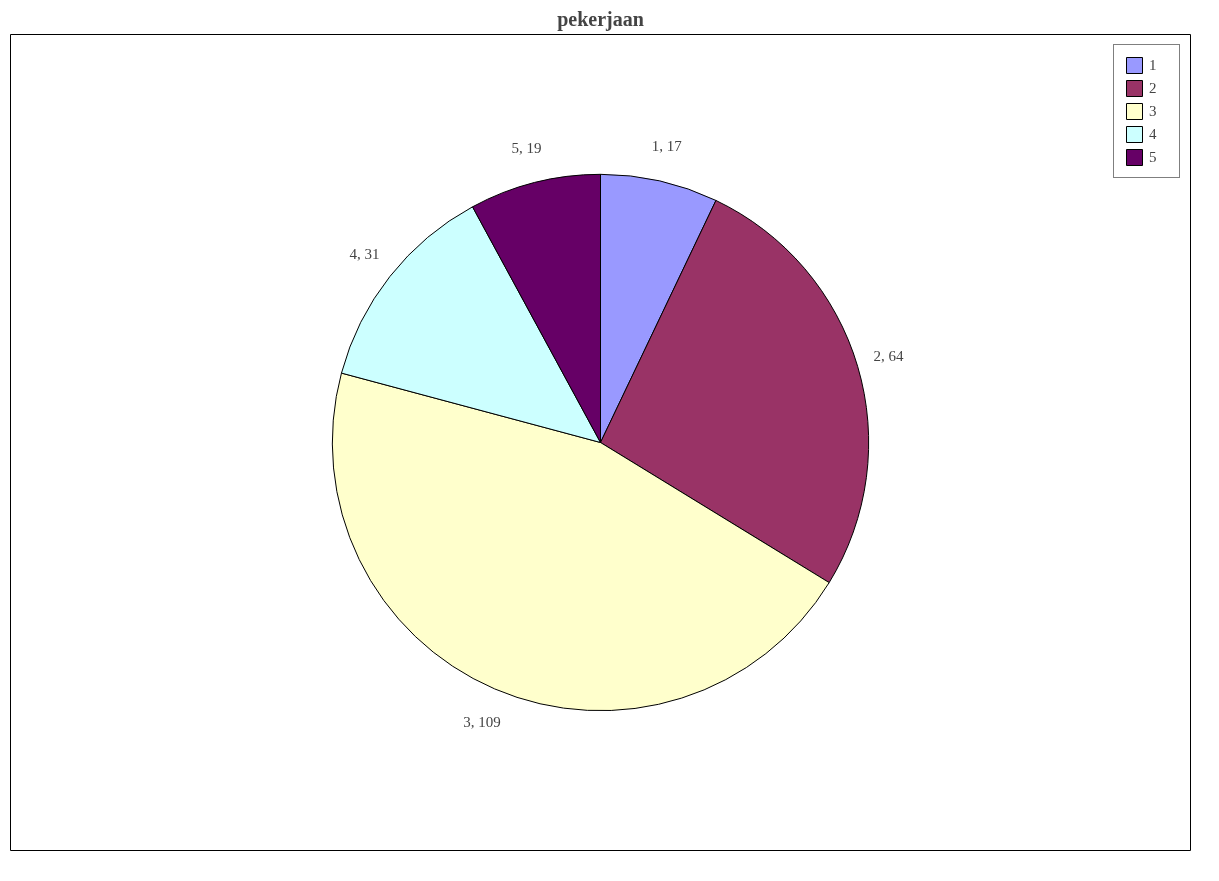  What do you see at coordinates (364, 254) in the screenshot?
I see `data-label: 4, 31` at bounding box center [364, 254].